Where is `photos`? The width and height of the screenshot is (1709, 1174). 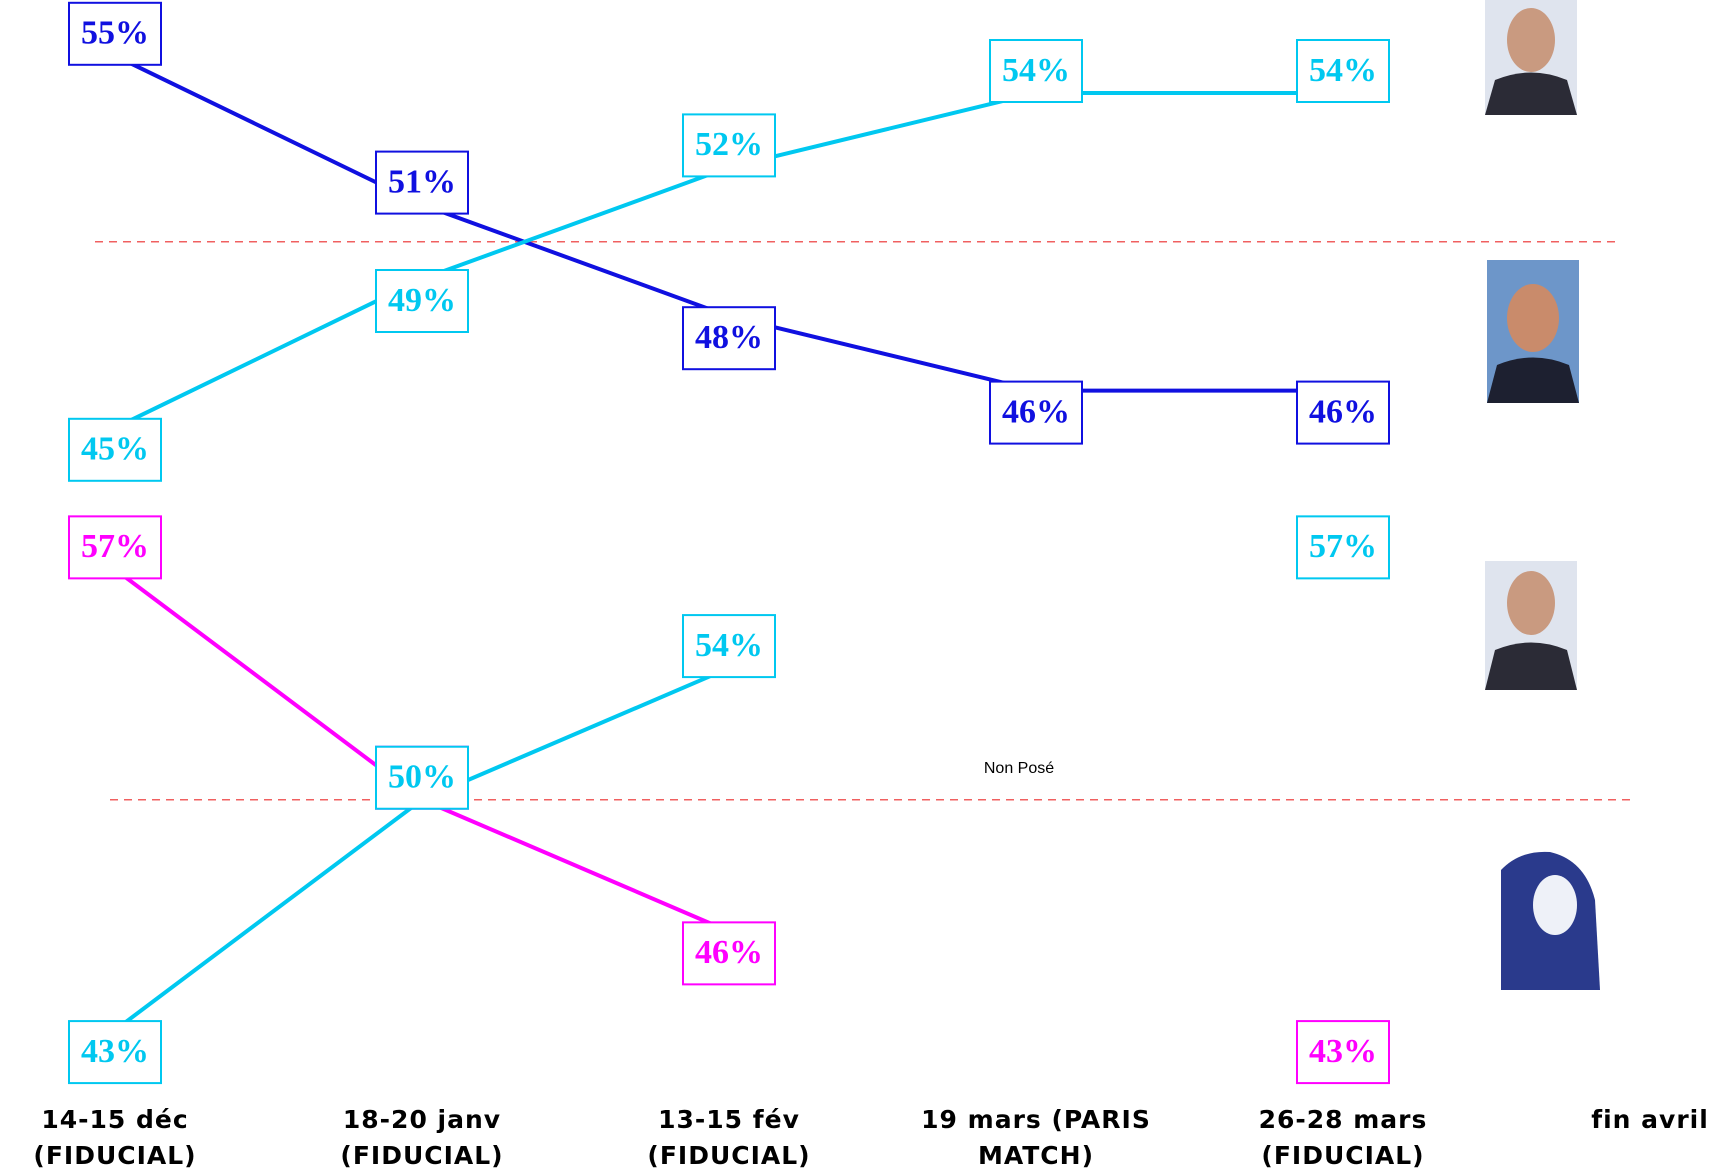
photos is located at coordinates (1542, 495).